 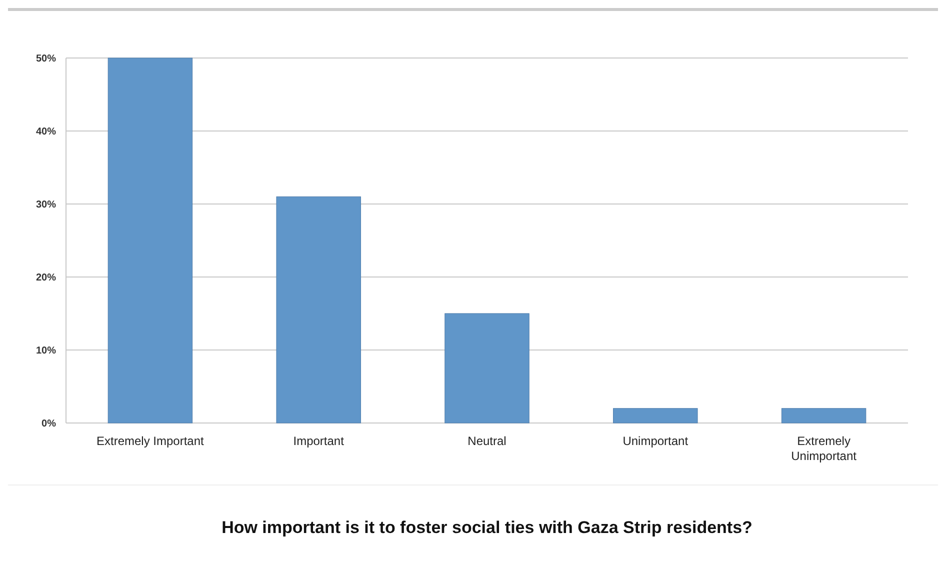 What do you see at coordinates (46, 132) in the screenshot?
I see `y-tick-label: 40%` at bounding box center [46, 132].